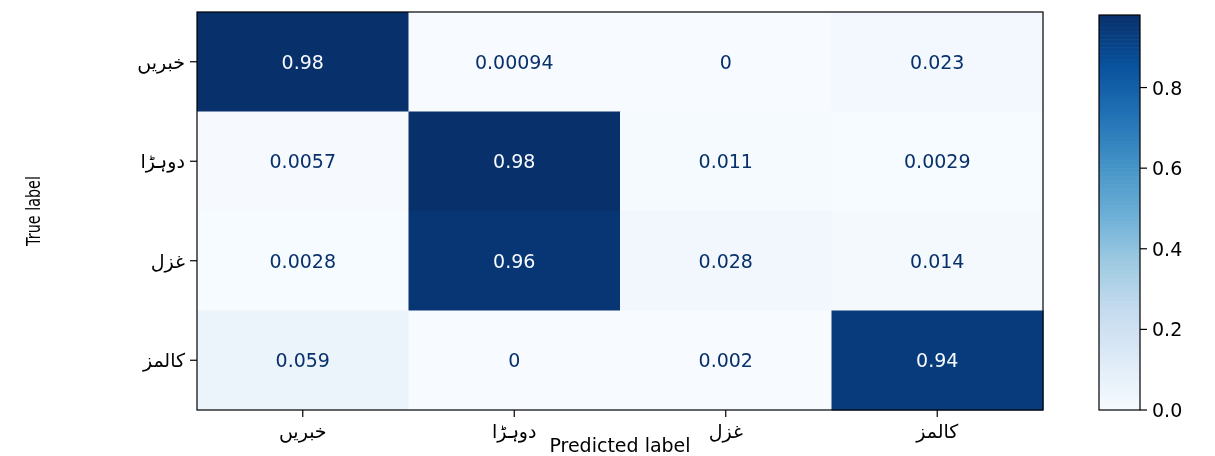 This screenshot has width=1215, height=456. I want to click on x-axis-title: Predicted label, so click(620, 445).